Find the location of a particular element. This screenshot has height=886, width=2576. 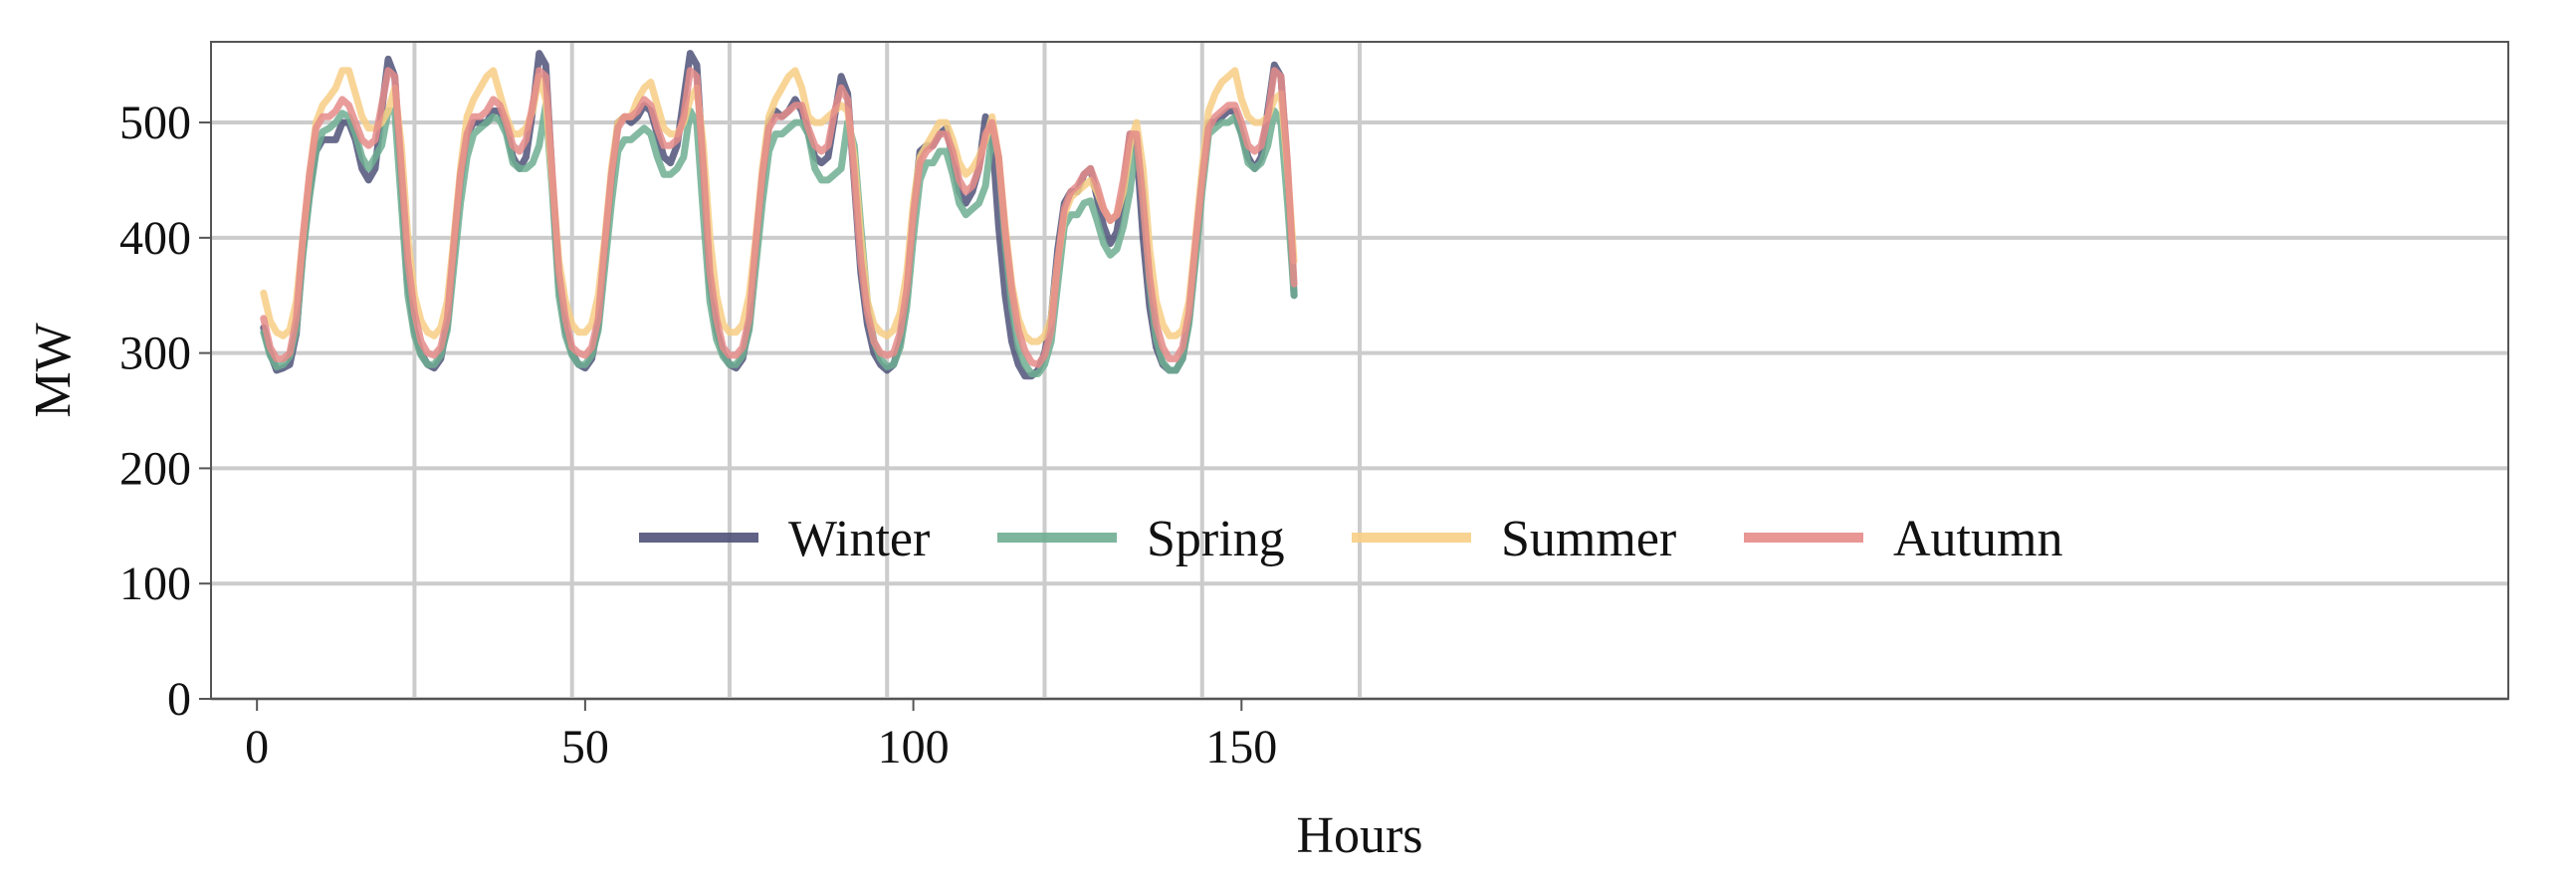

x-tick-label: 150 is located at coordinates (1241, 747).